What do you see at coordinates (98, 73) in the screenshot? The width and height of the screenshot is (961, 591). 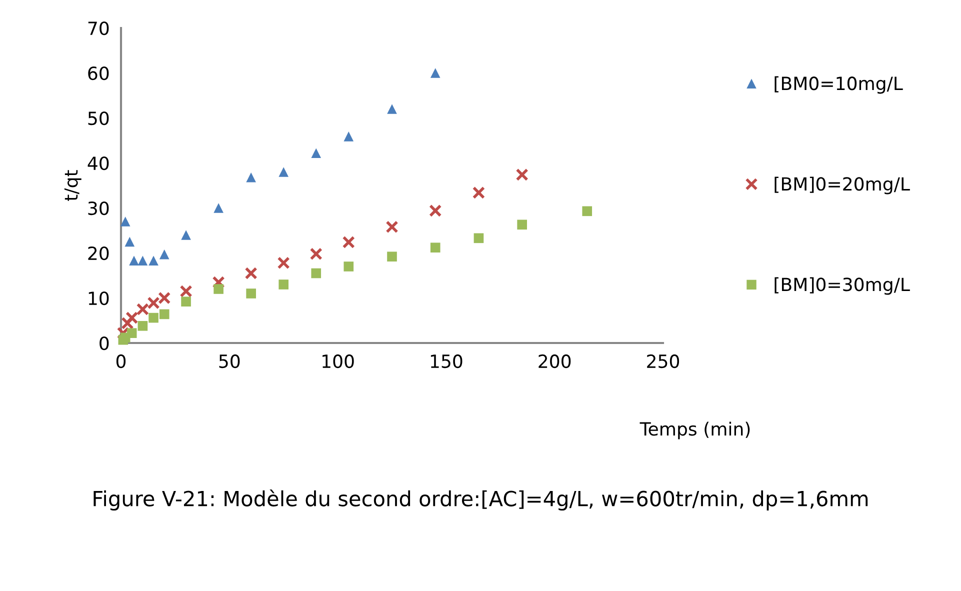 I see `y-tick-label: 60` at bounding box center [98, 73].